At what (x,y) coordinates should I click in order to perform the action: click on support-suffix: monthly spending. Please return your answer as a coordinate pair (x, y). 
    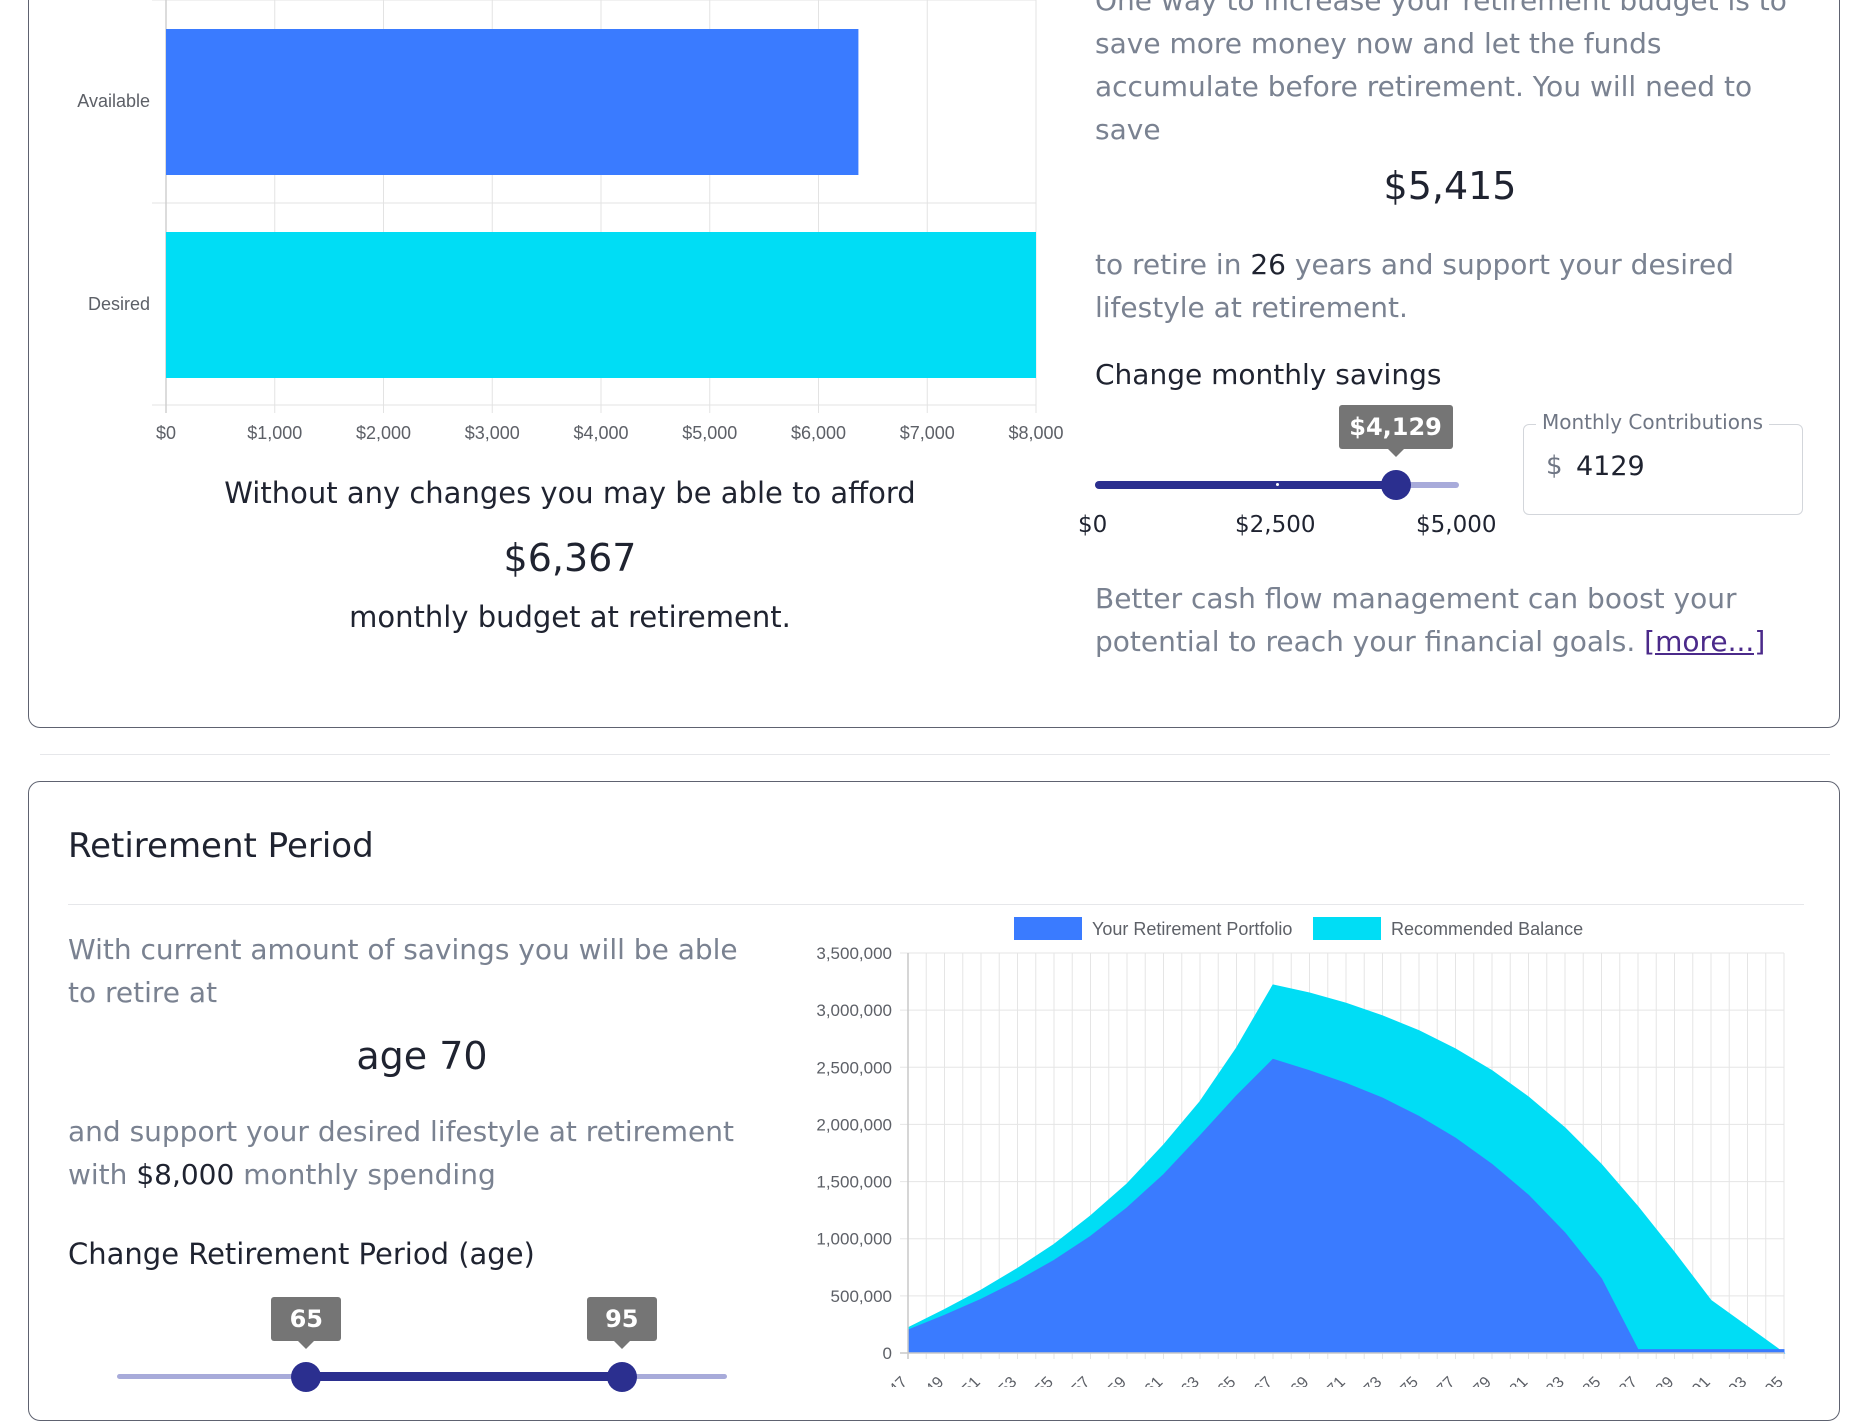
    Looking at the image, I should click on (365, 1174).